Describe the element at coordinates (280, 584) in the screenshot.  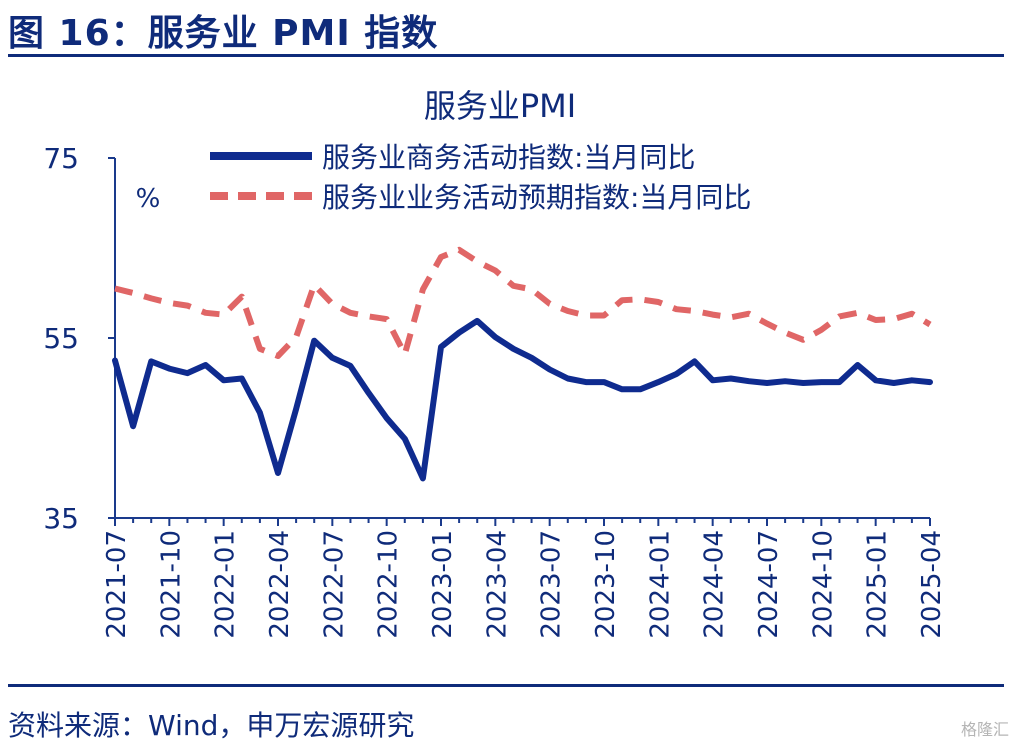
I see `x-tick-label: 2022-04` at that location.